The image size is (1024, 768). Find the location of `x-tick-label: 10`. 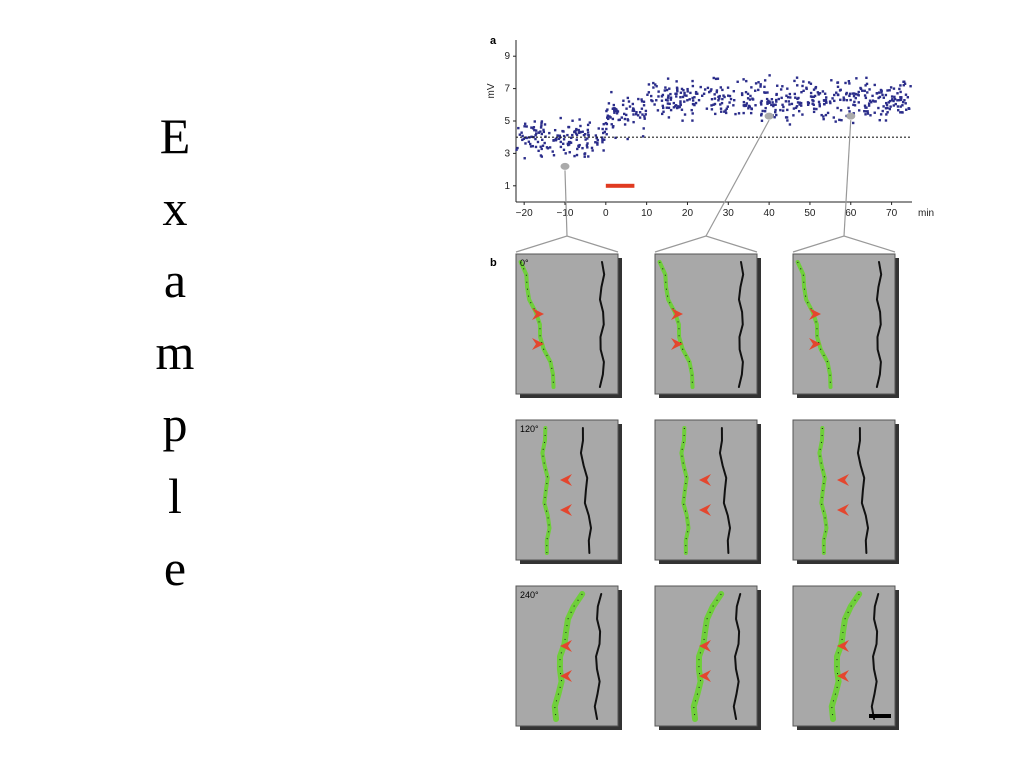

x-tick-label: 10 is located at coordinates (647, 213).